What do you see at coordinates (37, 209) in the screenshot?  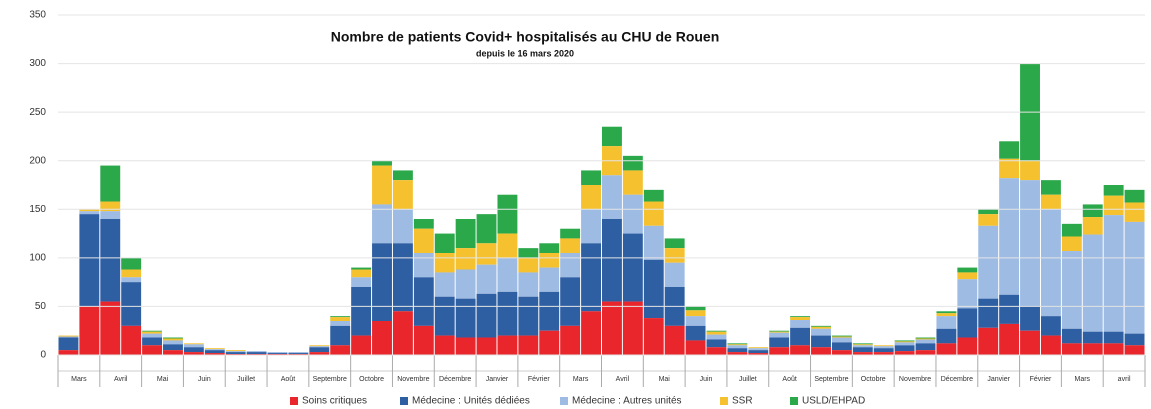 I see `y-tick-label: 150` at bounding box center [37, 209].